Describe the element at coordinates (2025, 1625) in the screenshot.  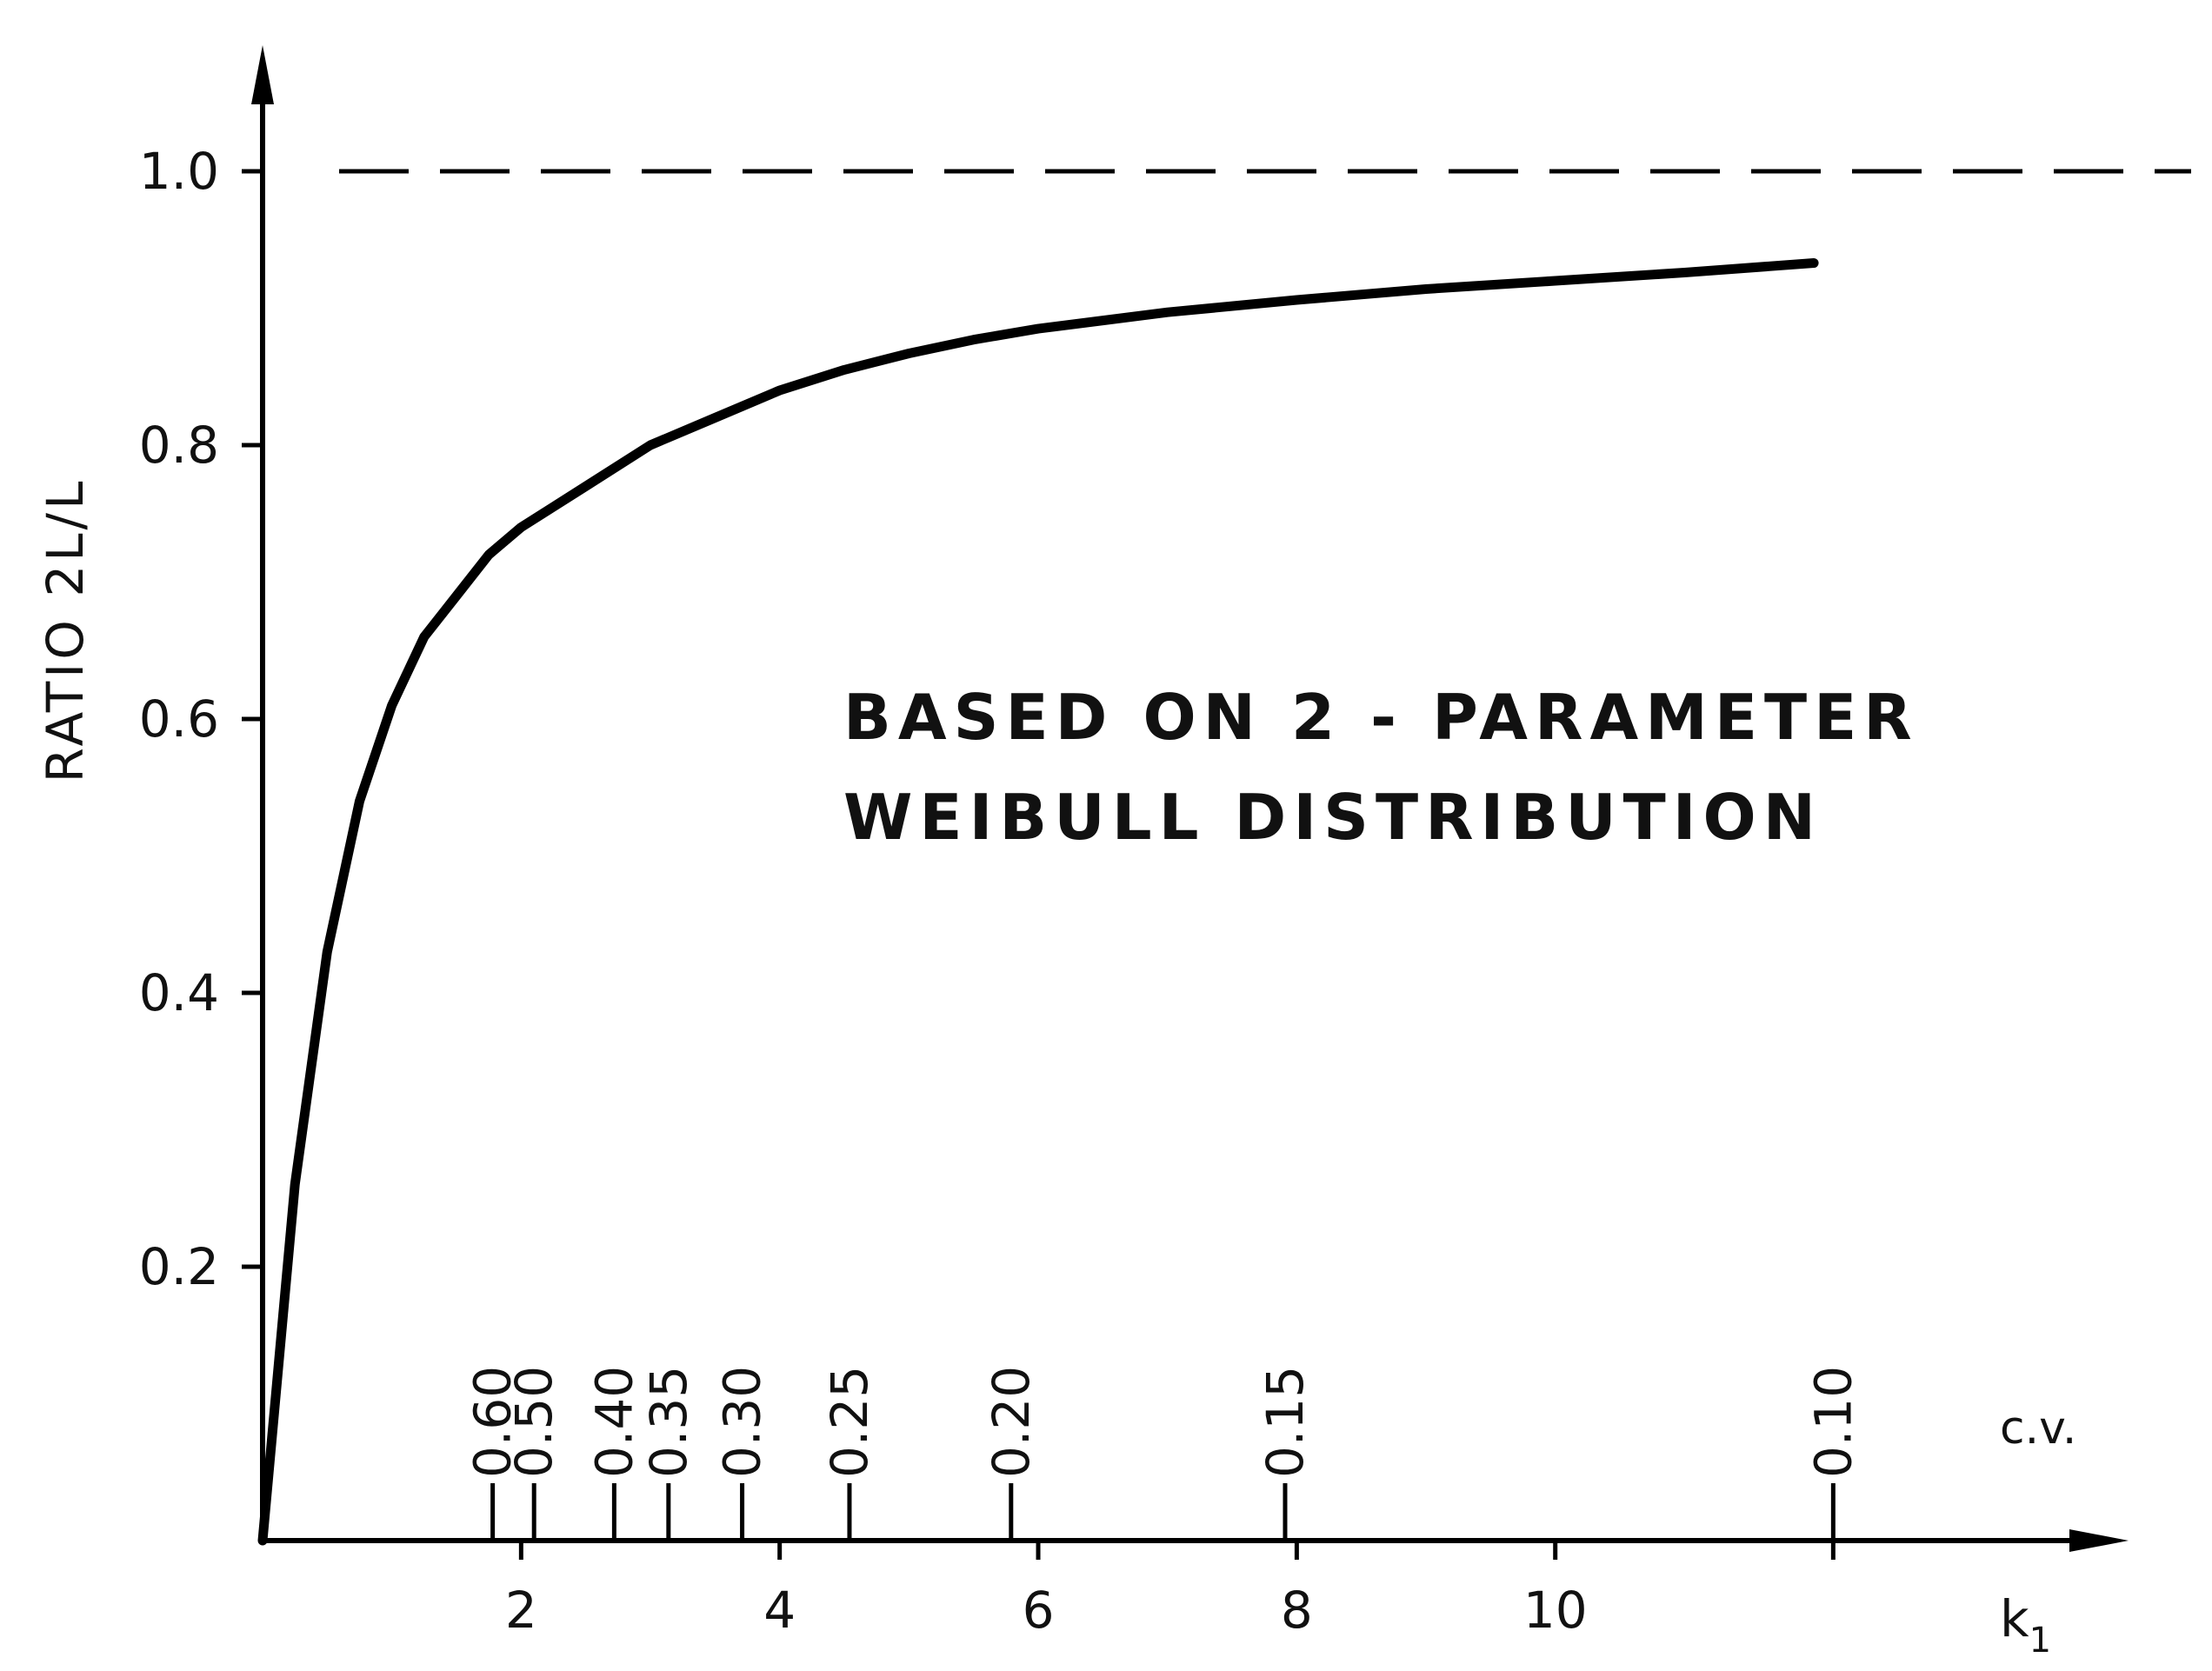
I see `x-axis-title: k1` at that location.